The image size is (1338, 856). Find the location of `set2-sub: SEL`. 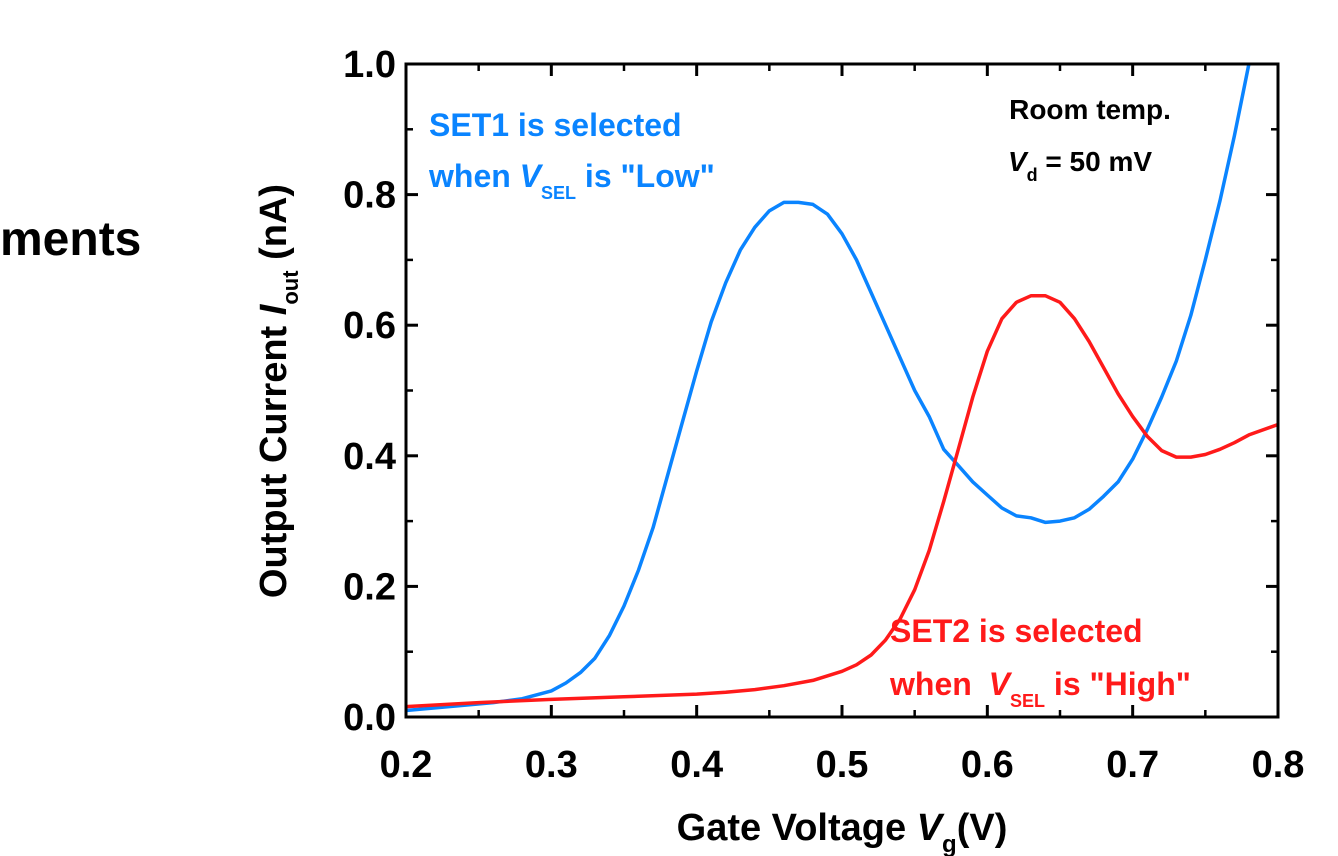

set2-sub: SEL is located at coordinates (1027, 701).